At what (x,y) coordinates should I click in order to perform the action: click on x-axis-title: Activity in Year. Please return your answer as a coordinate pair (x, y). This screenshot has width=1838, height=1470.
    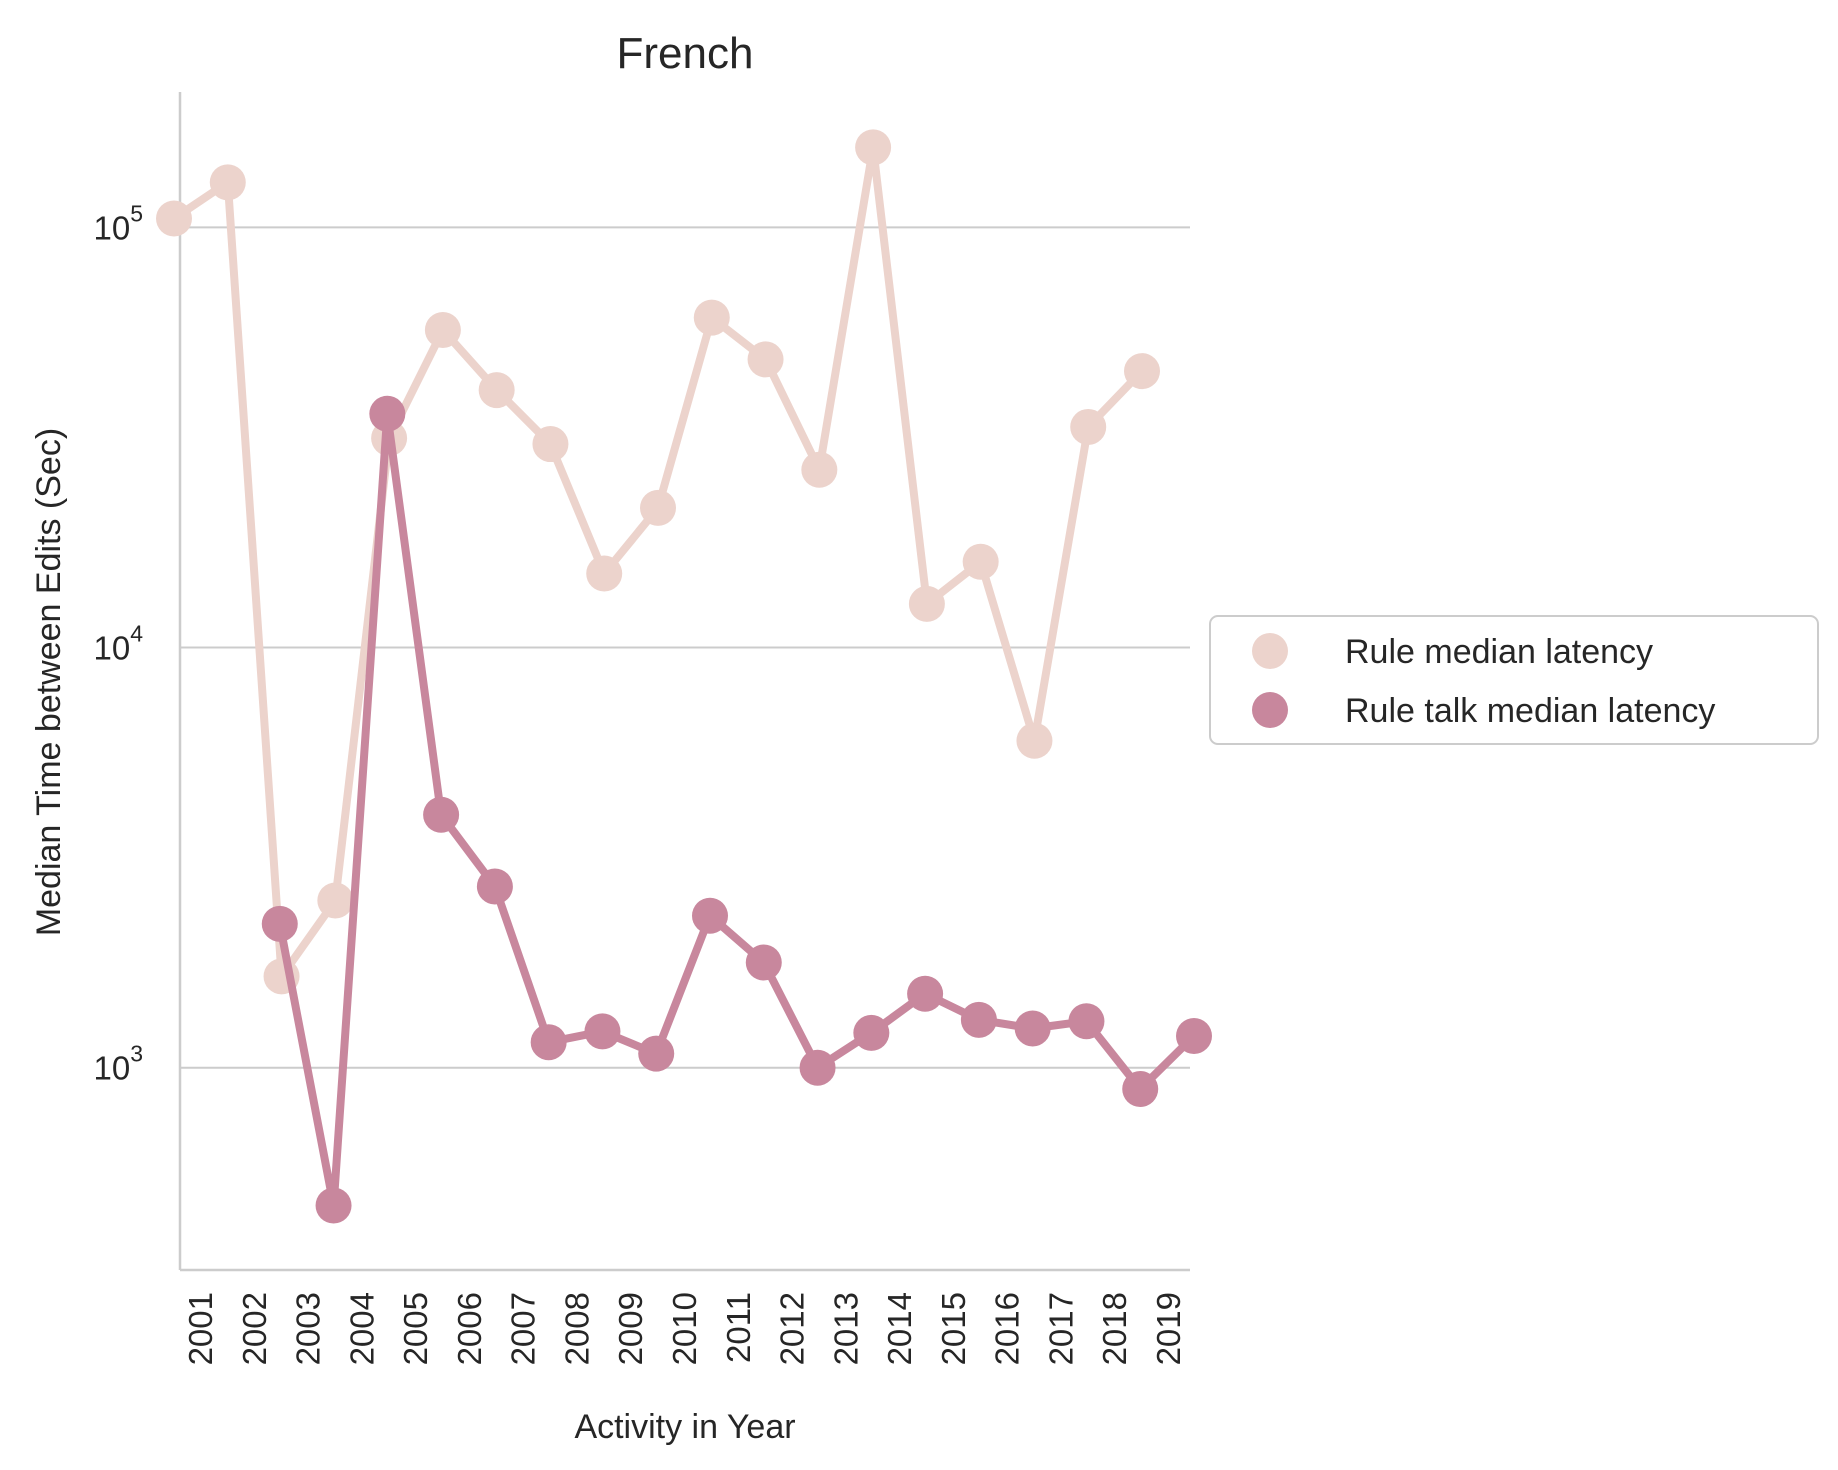
    Looking at the image, I should click on (684, 1427).